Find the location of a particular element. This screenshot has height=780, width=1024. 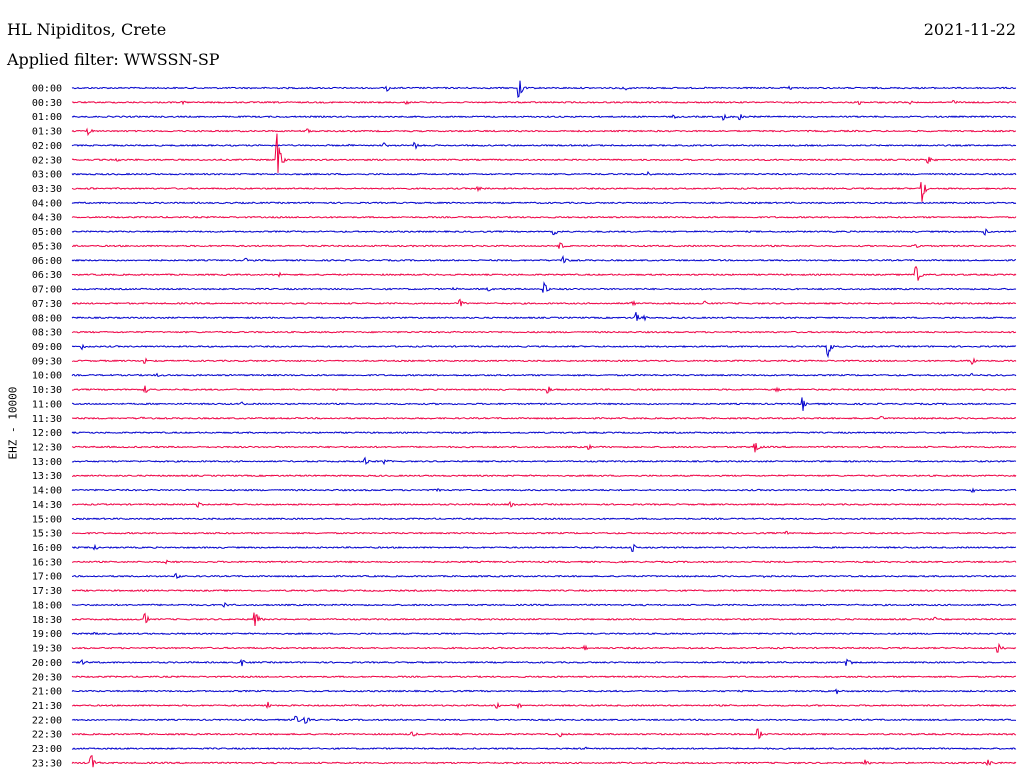

row-time-label: 06:00 is located at coordinates (47, 261).